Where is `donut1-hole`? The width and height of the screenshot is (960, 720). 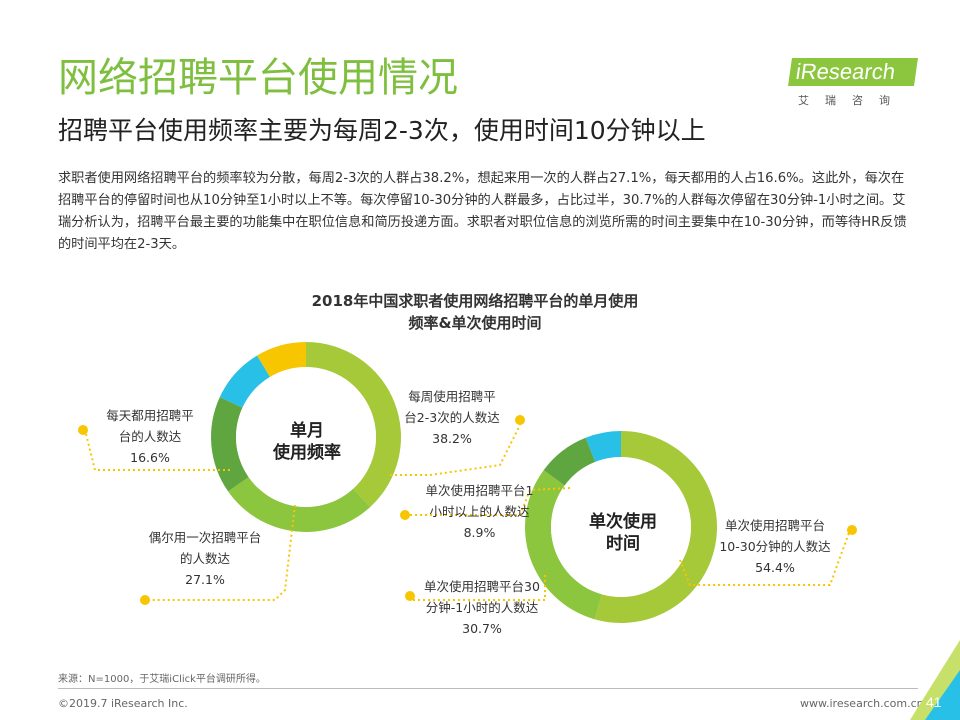 donut1-hole is located at coordinates (306, 437).